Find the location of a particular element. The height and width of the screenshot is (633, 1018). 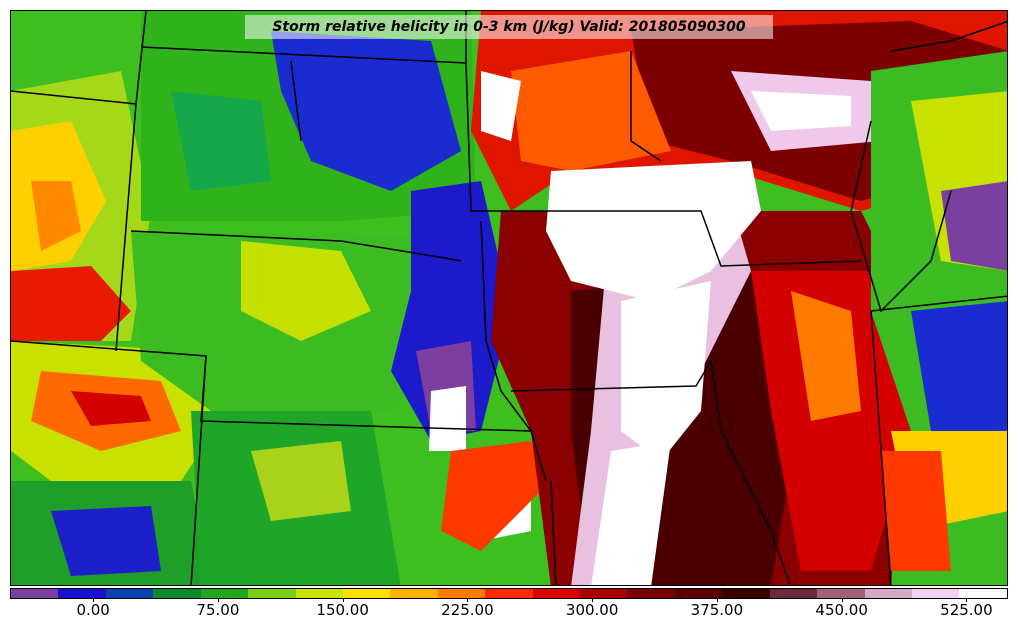

colorbar-tick-label: 525.00 is located at coordinates (966, 610).